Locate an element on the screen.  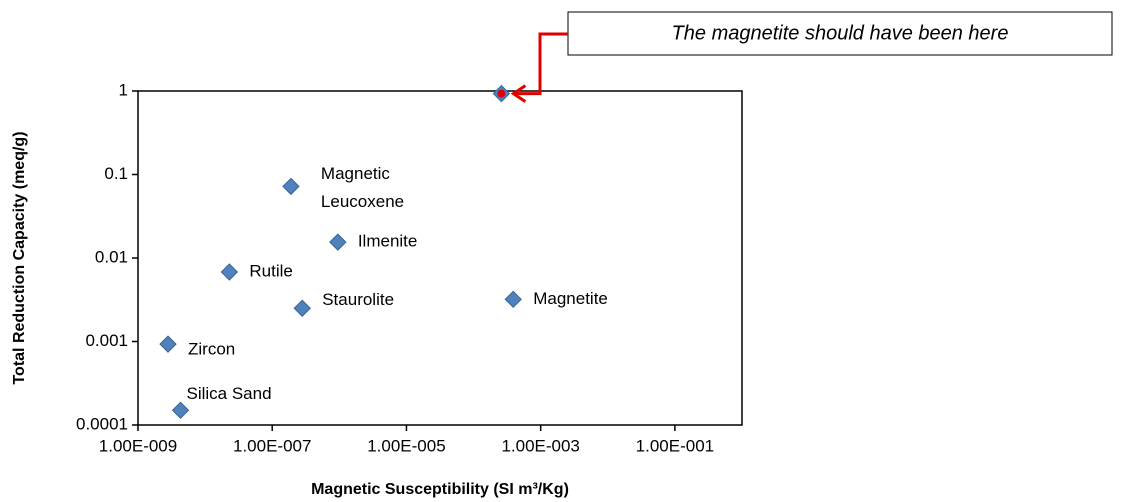
y-tick-label: 1 is located at coordinates (123, 89).